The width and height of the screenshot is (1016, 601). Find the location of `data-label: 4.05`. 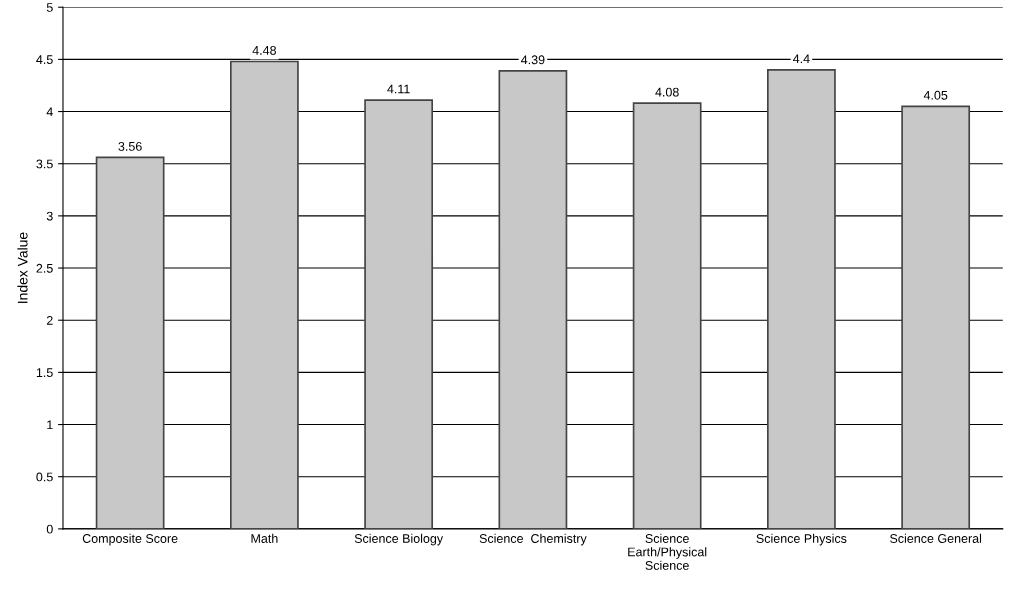

data-label: 4.05 is located at coordinates (935, 95).